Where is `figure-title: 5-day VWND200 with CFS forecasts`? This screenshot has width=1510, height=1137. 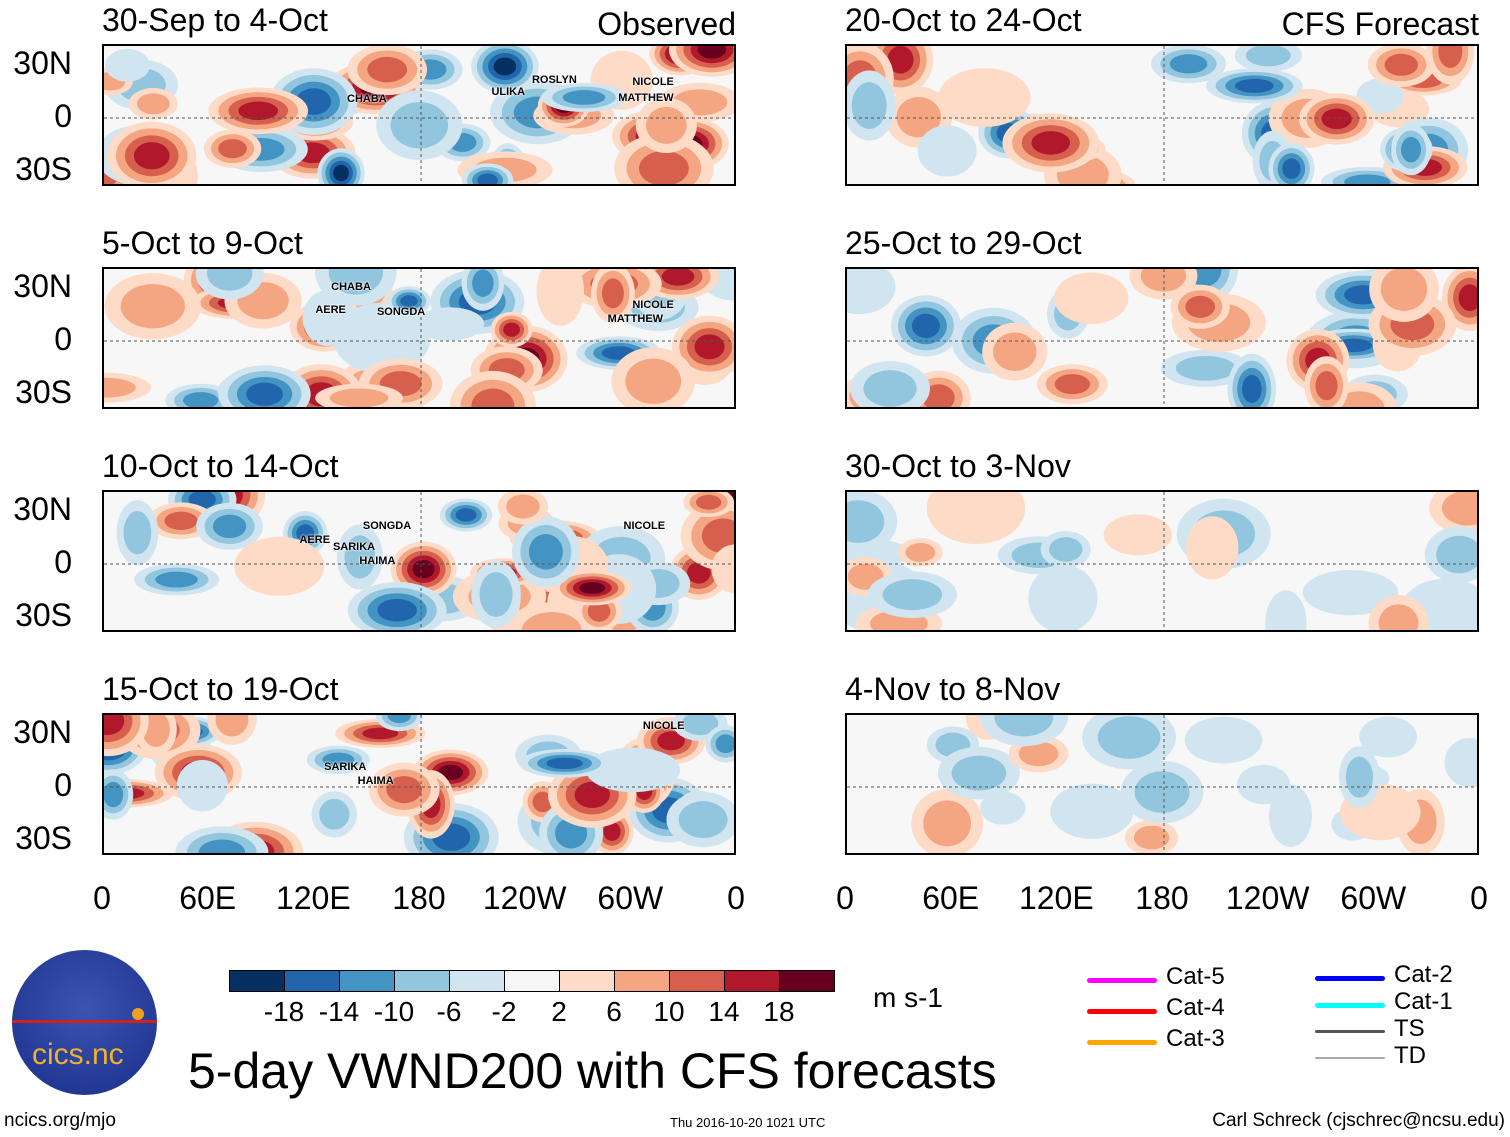 figure-title: 5-day VWND200 with CFS forecasts is located at coordinates (592, 1071).